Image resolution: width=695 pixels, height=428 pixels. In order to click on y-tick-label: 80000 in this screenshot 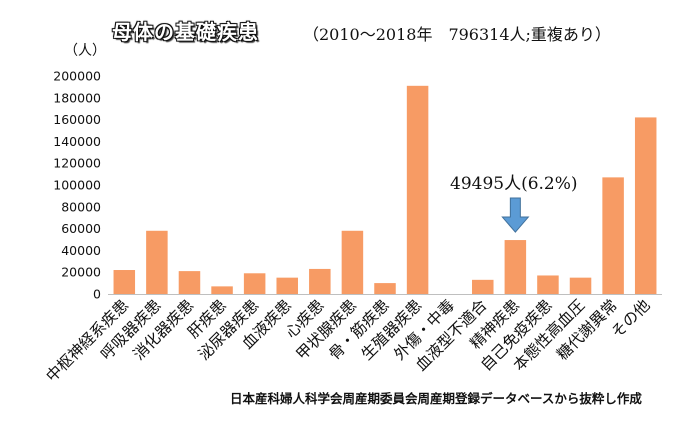, I will do `click(81, 206)`.